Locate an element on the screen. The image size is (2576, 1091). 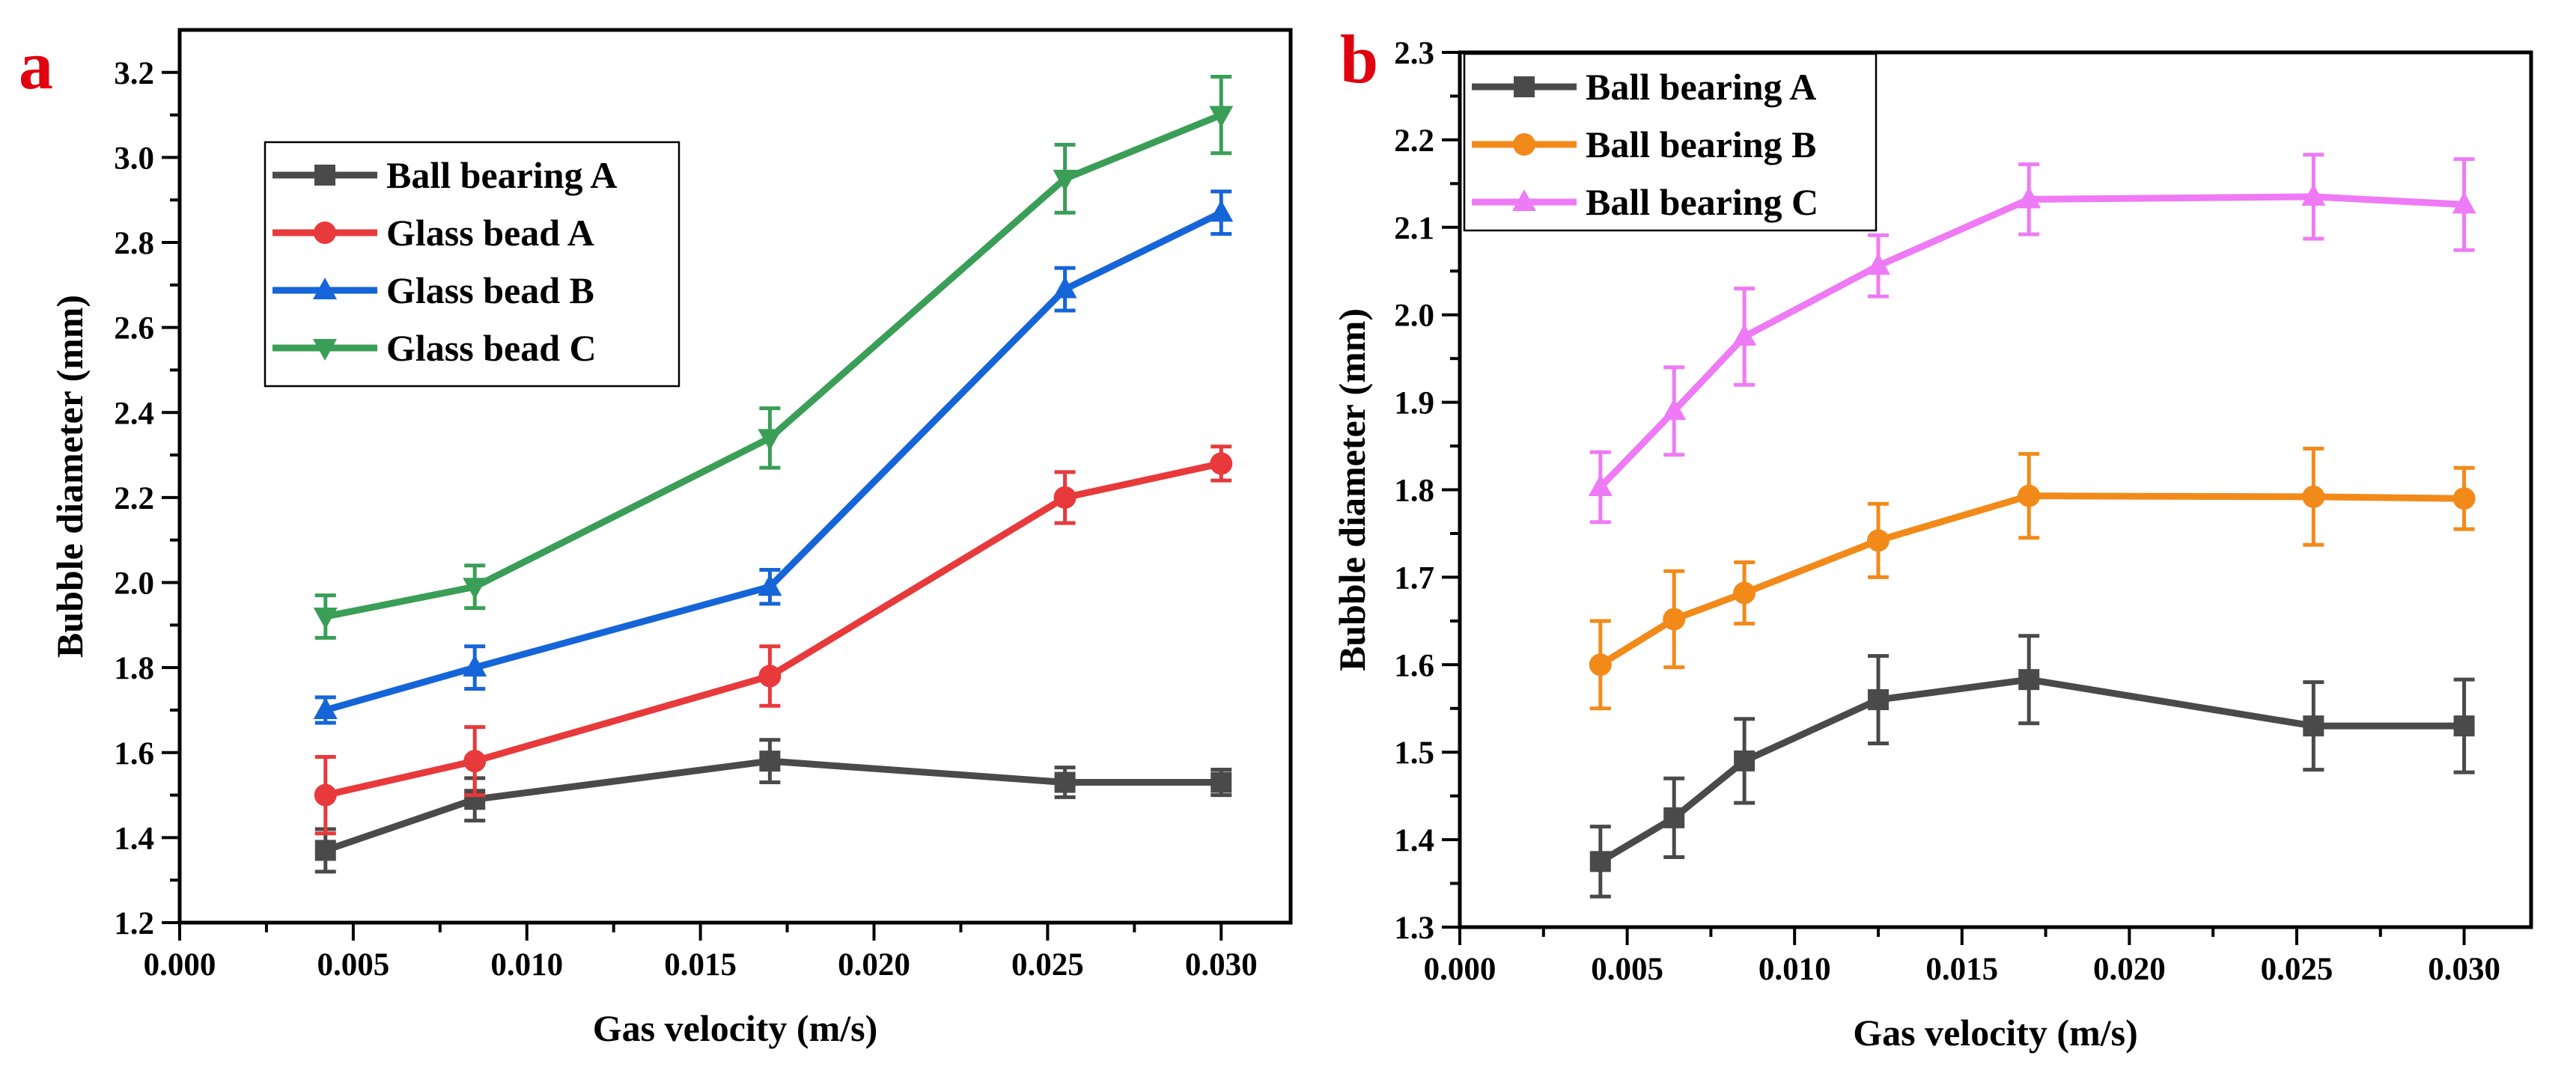
legend-label: Ball bearing C is located at coordinates (1702, 202).